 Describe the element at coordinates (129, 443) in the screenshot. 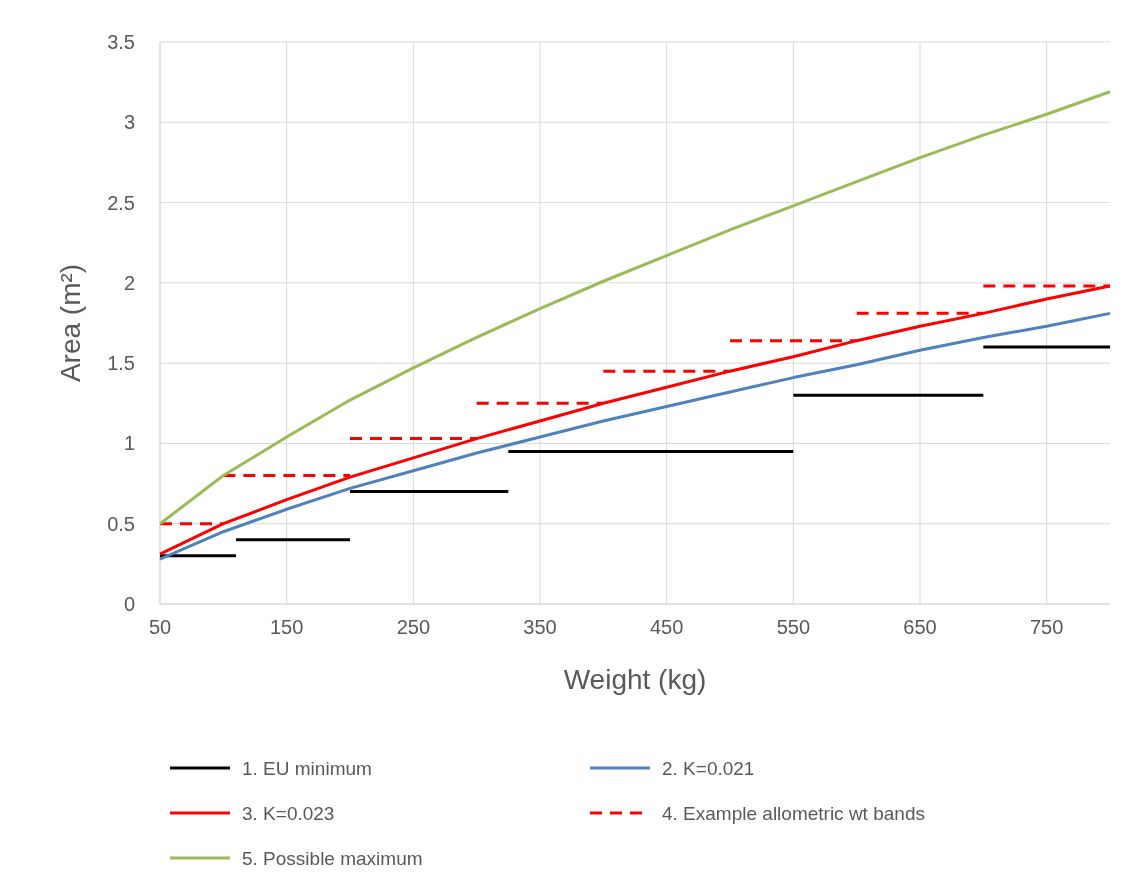

I see `y-tick-label: 1` at that location.